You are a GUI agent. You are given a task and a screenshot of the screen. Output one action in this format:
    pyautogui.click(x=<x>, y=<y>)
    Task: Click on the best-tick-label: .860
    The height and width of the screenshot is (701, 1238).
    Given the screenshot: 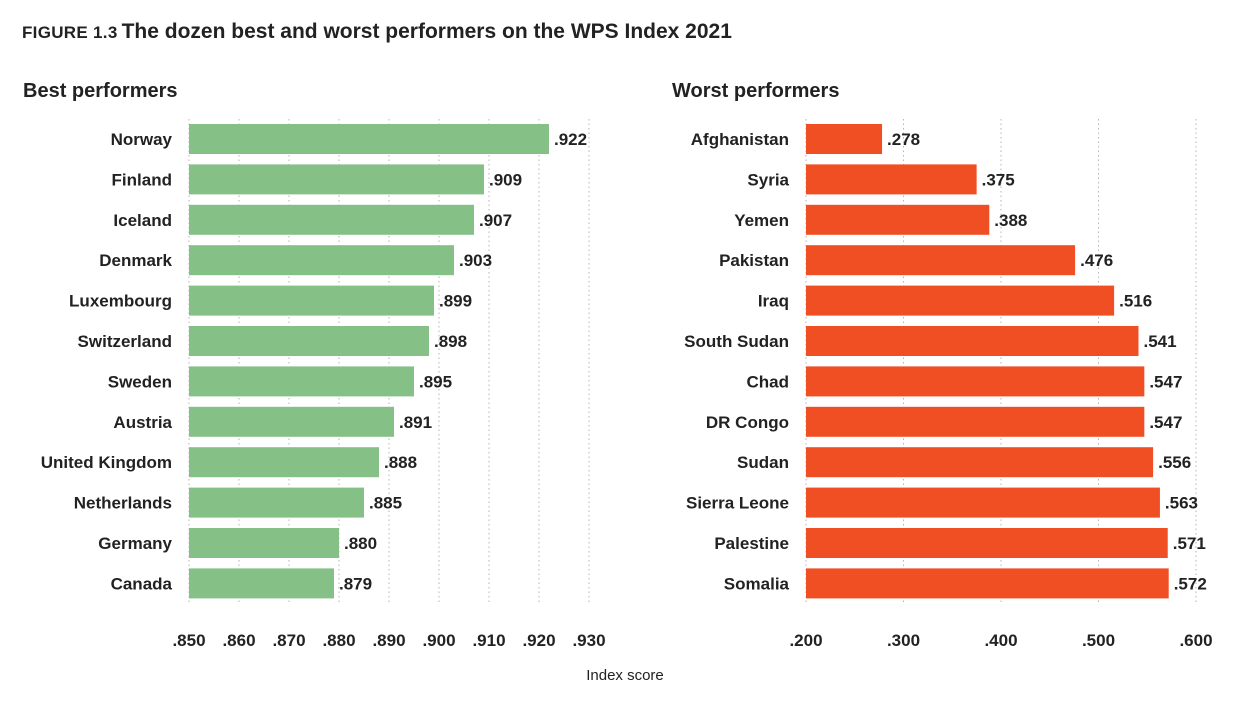 What is the action you would take?
    pyautogui.click(x=238, y=640)
    